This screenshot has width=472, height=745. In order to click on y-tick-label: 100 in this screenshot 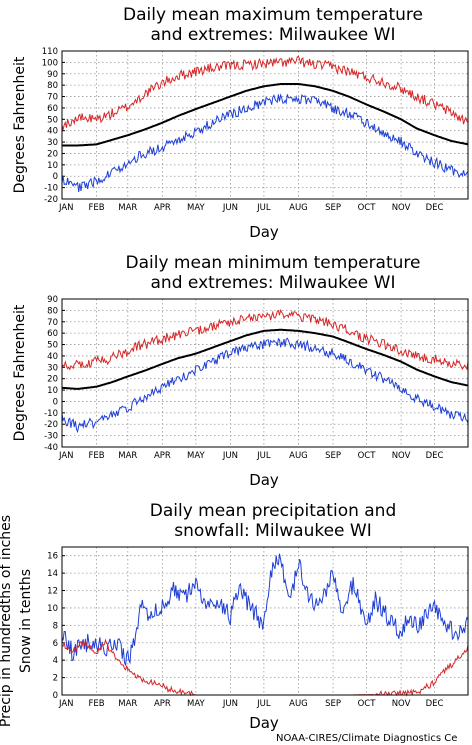, I will do `click(50, 63)`.